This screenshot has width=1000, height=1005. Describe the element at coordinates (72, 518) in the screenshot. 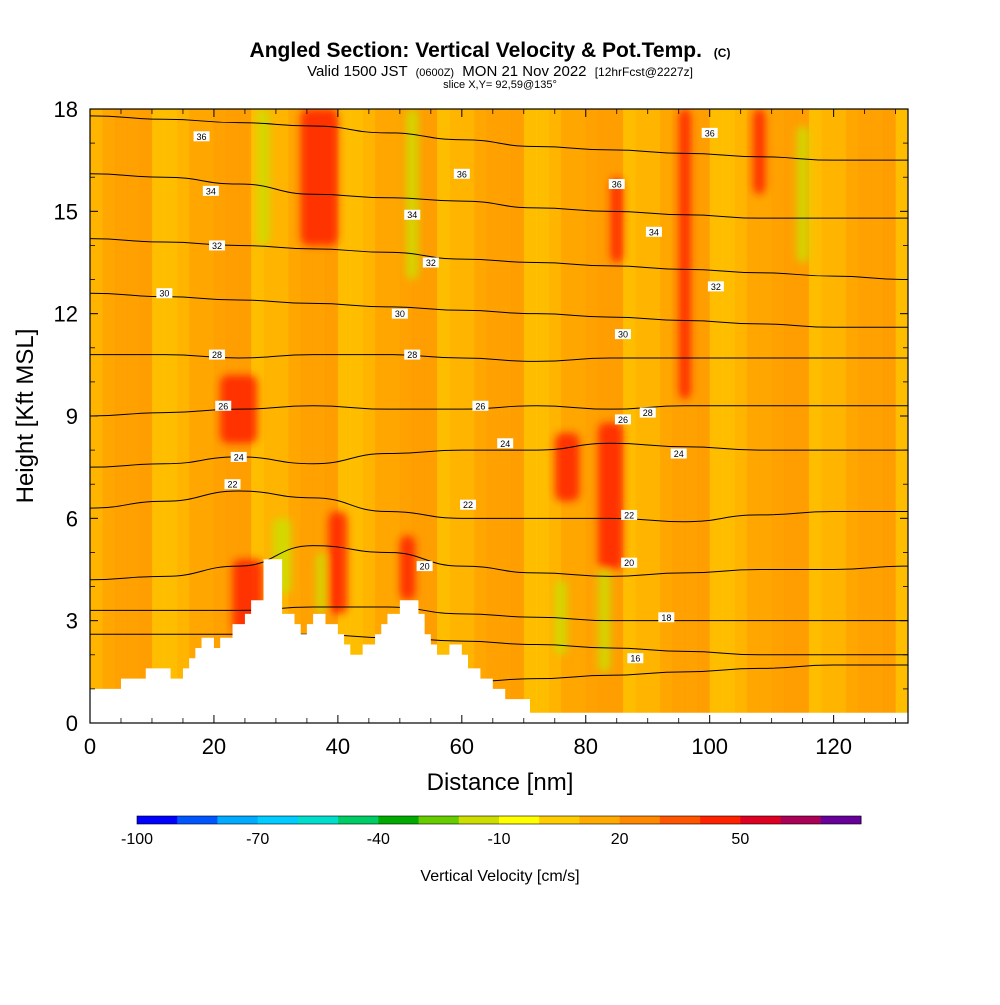

I see `y-tick-label: 6` at that location.